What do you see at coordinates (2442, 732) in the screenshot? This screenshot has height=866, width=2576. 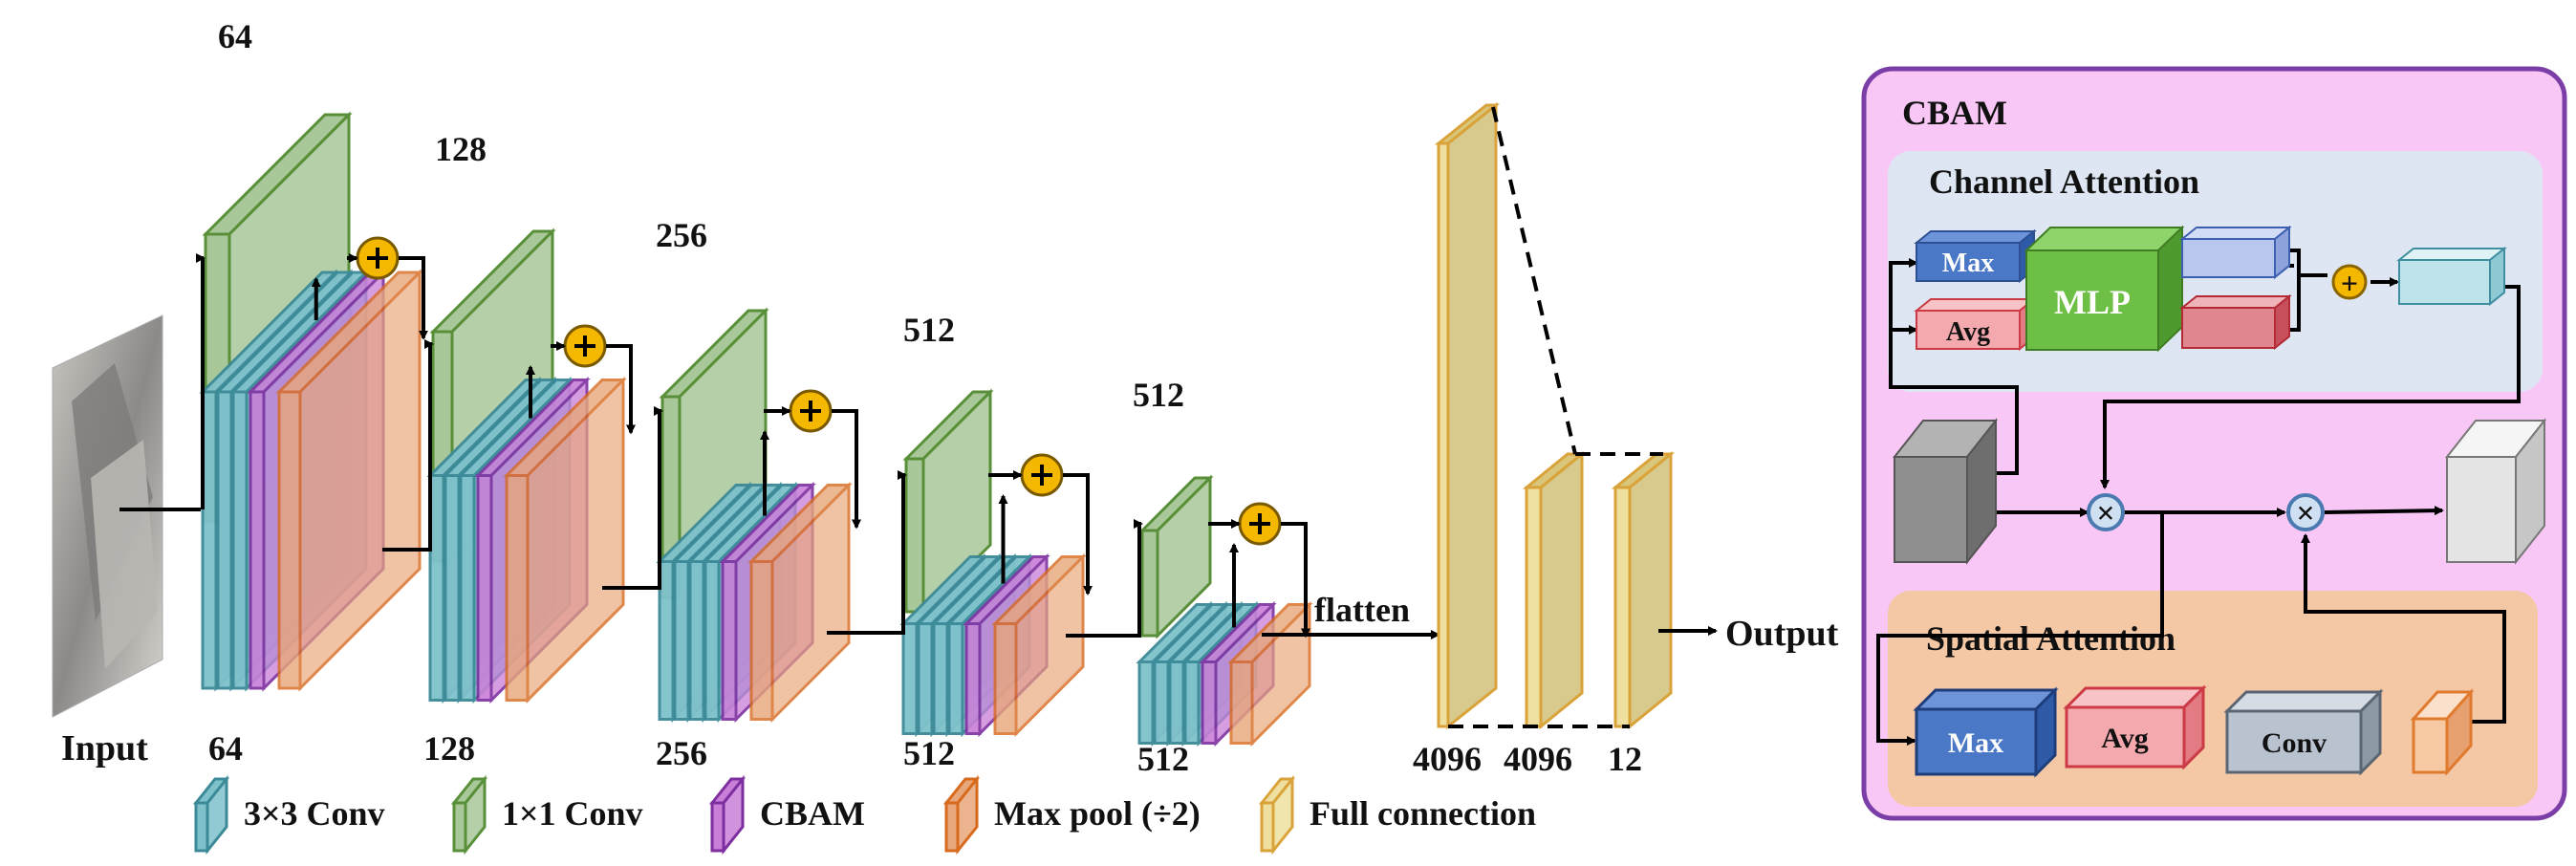 I see `spatial-attention-output` at bounding box center [2442, 732].